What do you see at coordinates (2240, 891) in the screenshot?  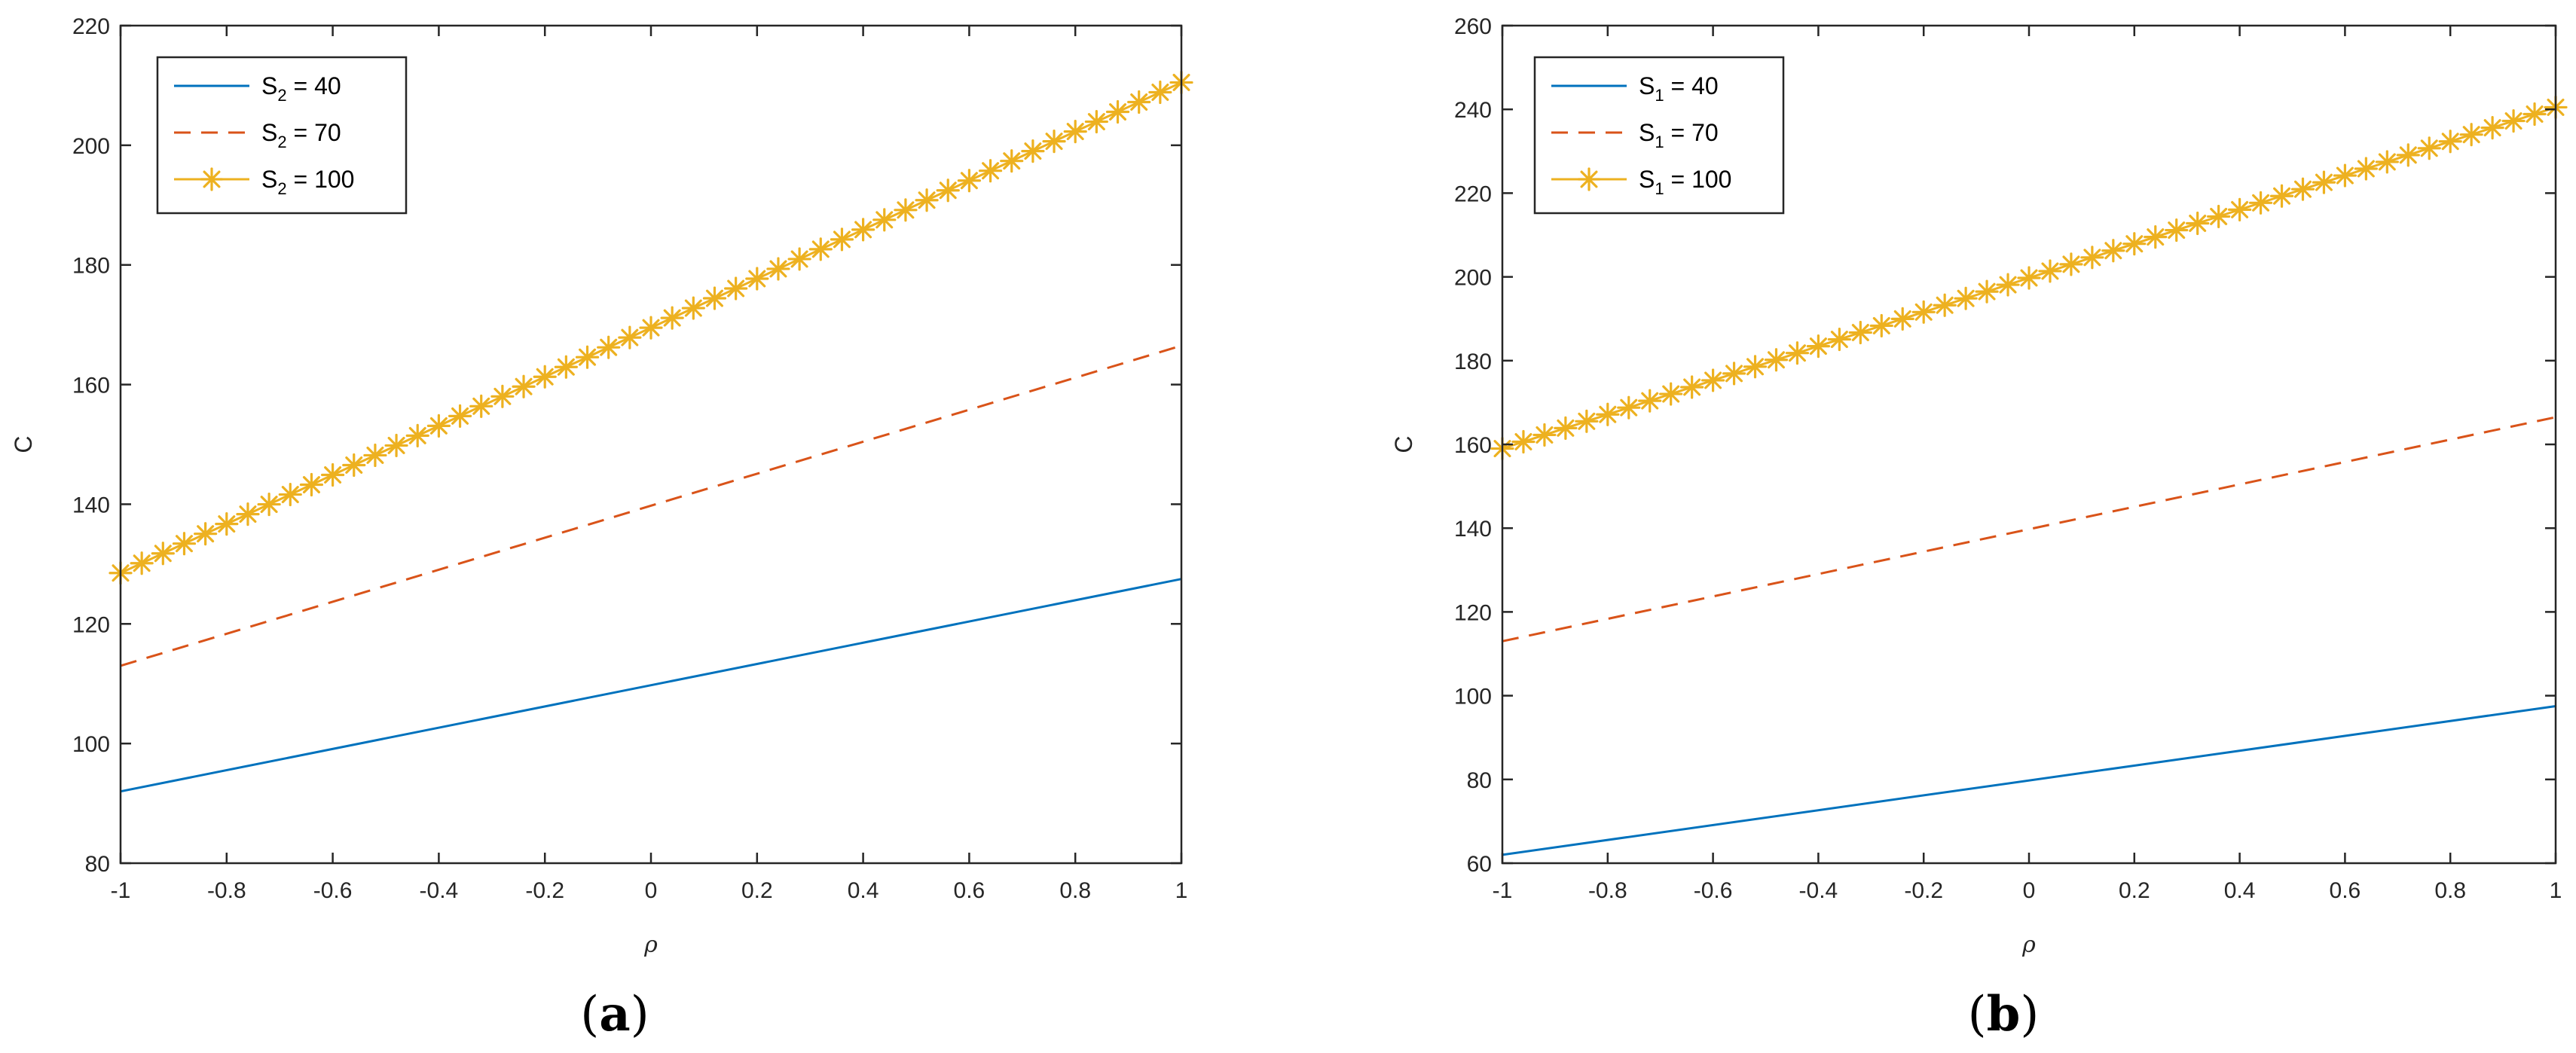 I see `xtick-label-b-7: 0.4` at bounding box center [2240, 891].